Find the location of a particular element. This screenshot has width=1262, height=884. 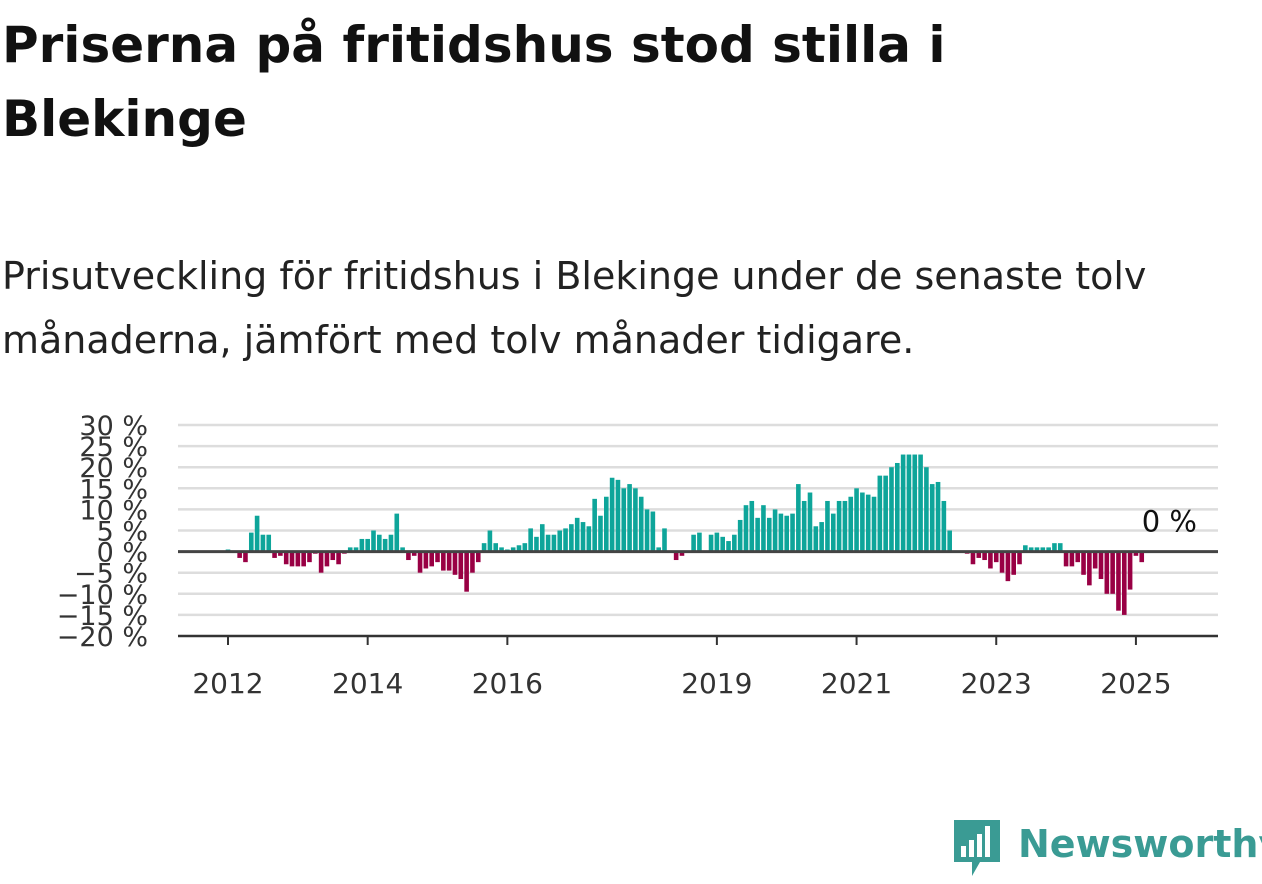

y-tick-label: −10 % is located at coordinates (102, 595).